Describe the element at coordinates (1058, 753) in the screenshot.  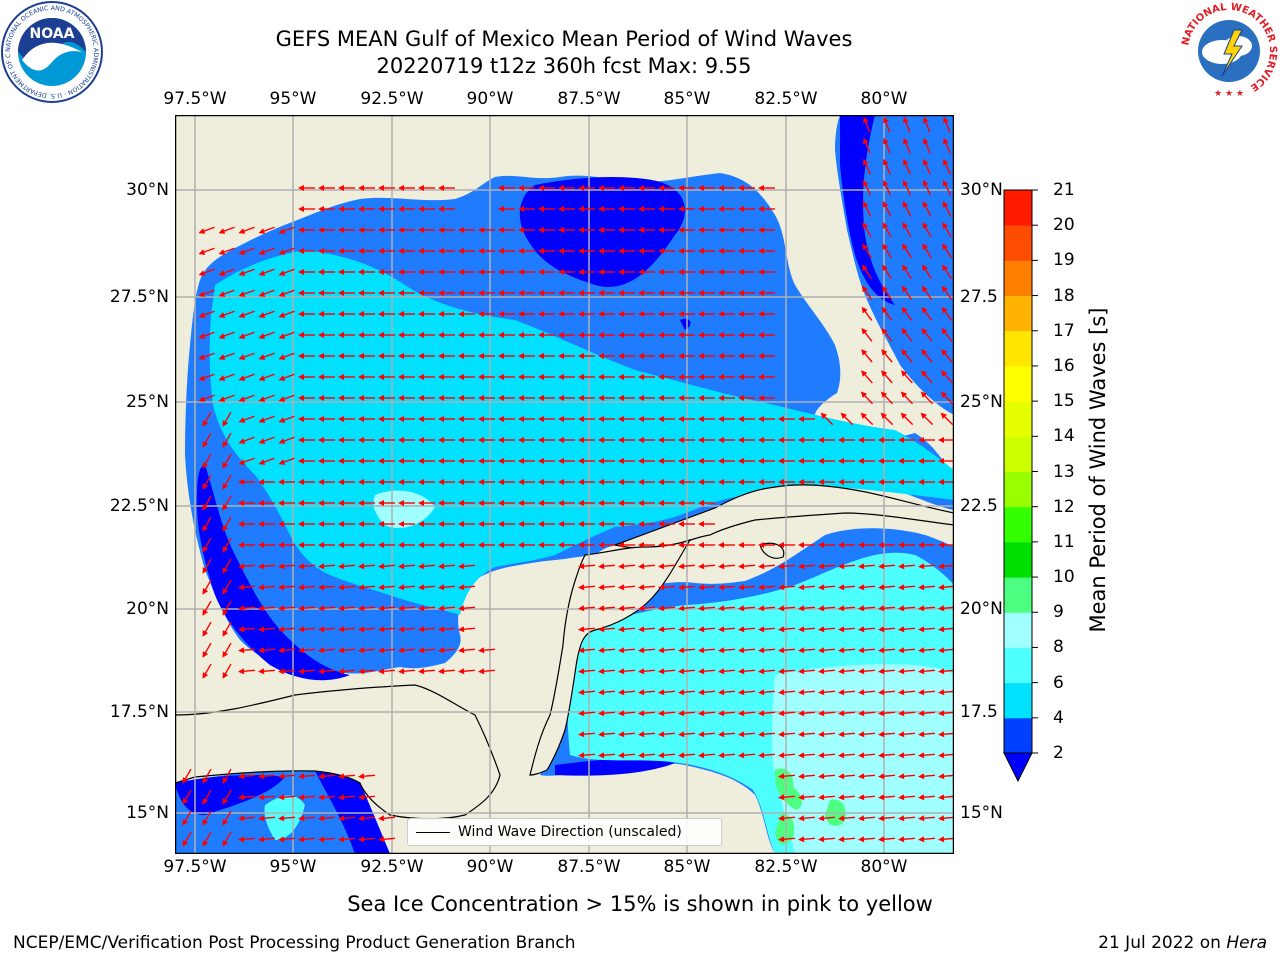
I see `colorbar-tick-label: 2` at that location.